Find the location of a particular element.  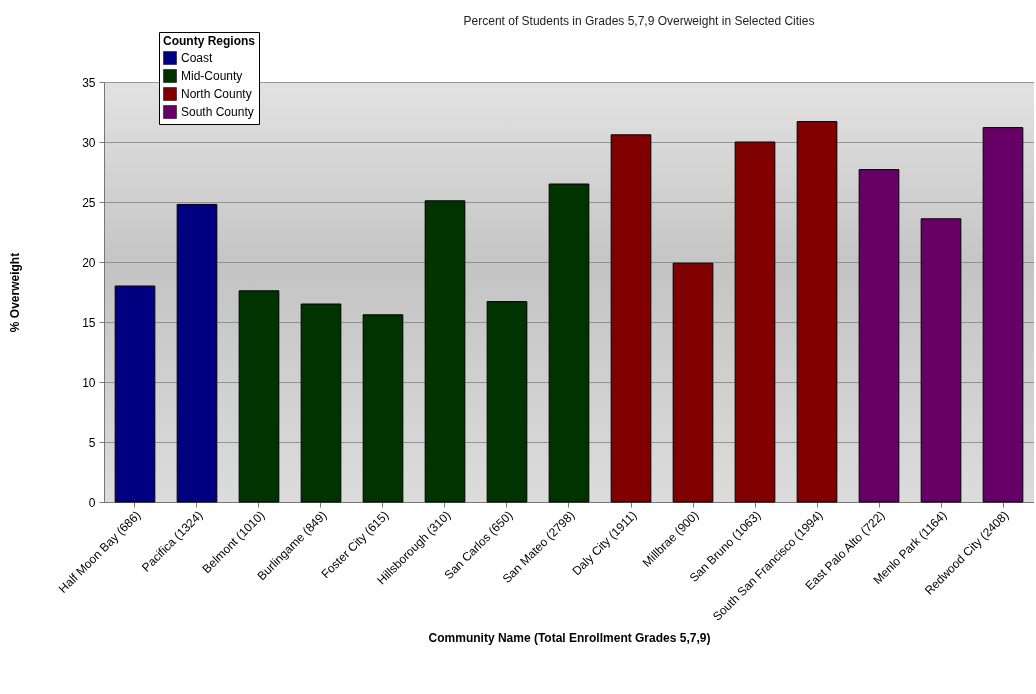

y-tick-label: 0 is located at coordinates (92, 502).